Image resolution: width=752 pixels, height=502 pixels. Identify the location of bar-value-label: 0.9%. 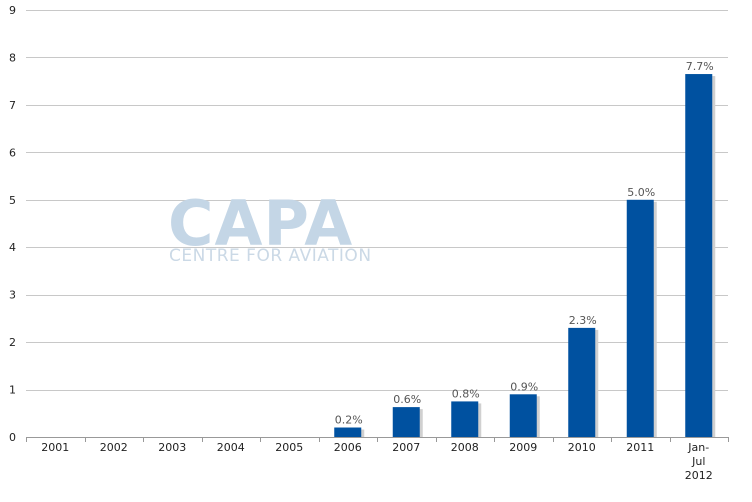
(524, 386).